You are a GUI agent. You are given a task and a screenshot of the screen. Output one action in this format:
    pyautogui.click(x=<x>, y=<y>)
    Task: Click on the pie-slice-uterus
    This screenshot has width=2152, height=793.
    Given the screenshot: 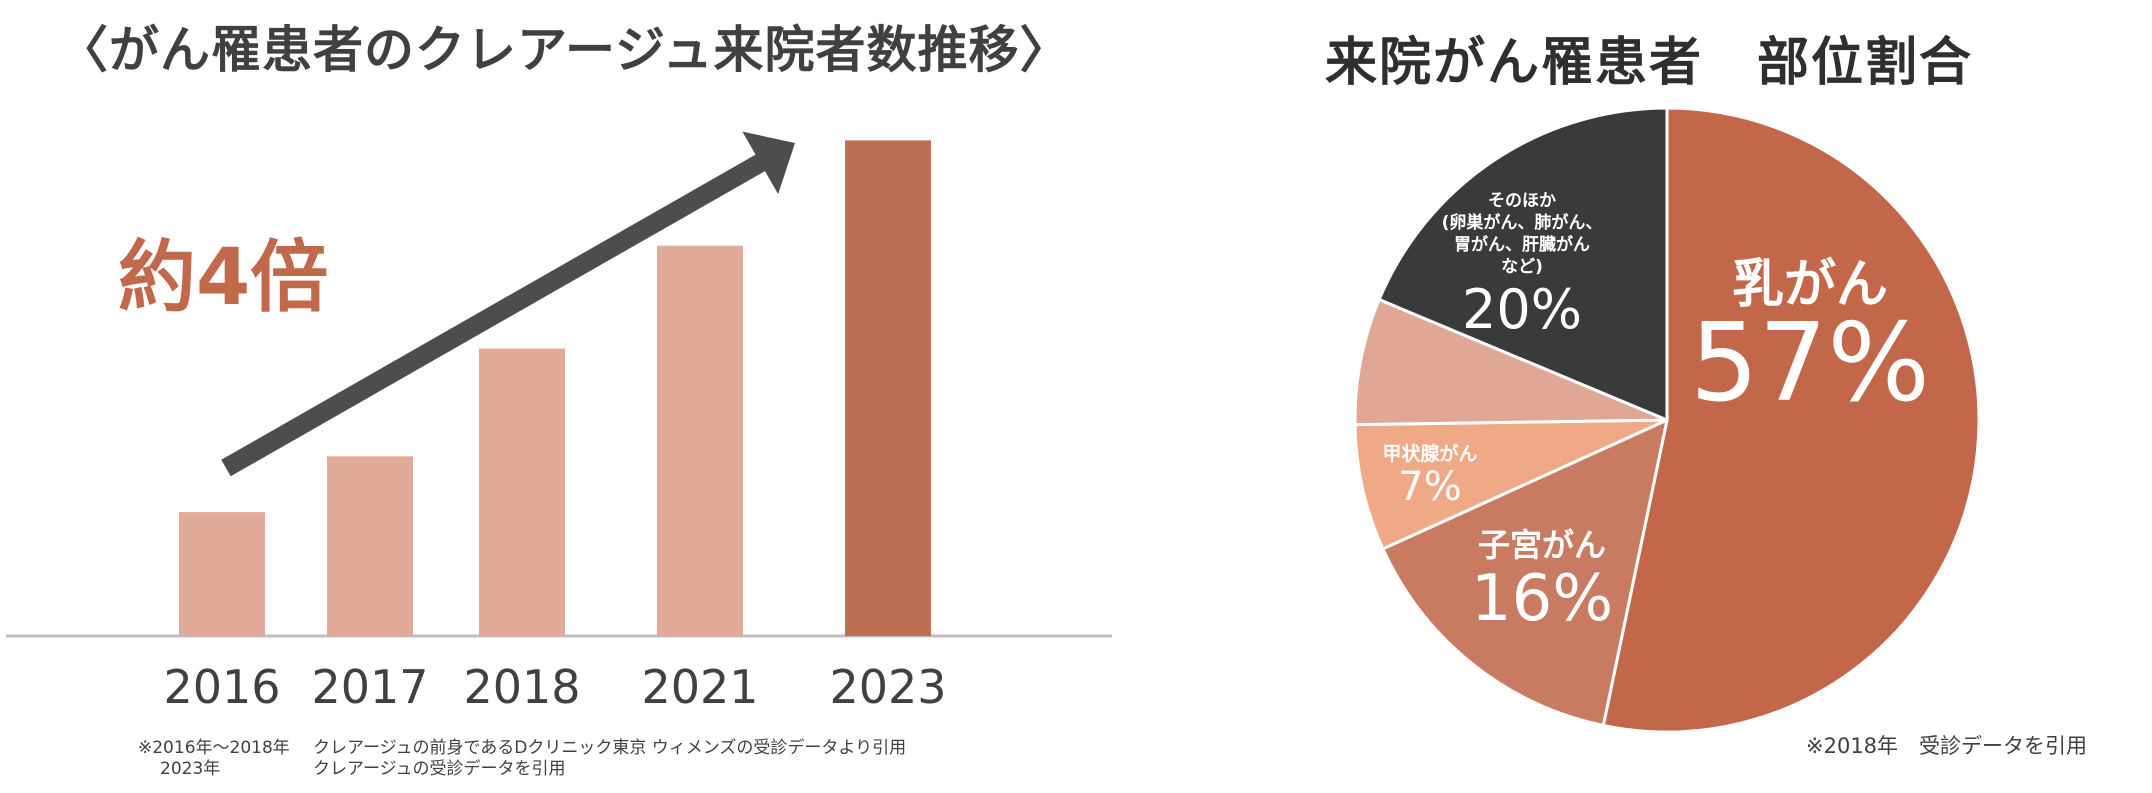 What is the action you would take?
    pyautogui.click(x=1525, y=572)
    